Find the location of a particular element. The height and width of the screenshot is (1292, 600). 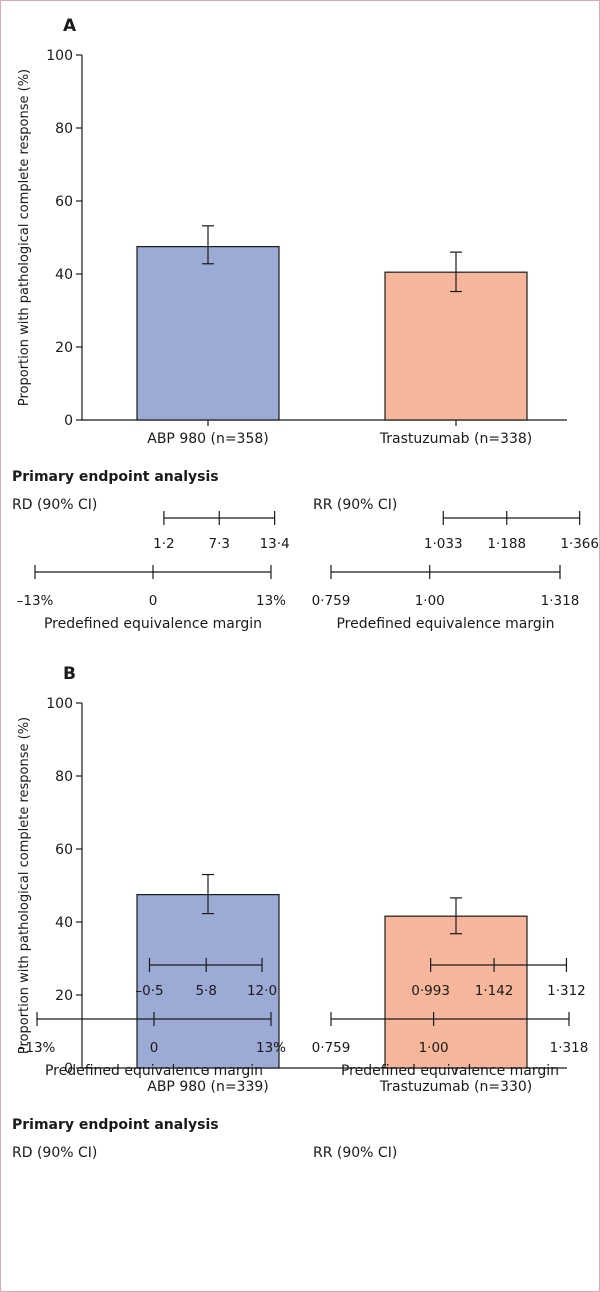

ci-value-label: 12·0 is located at coordinates (262, 991).